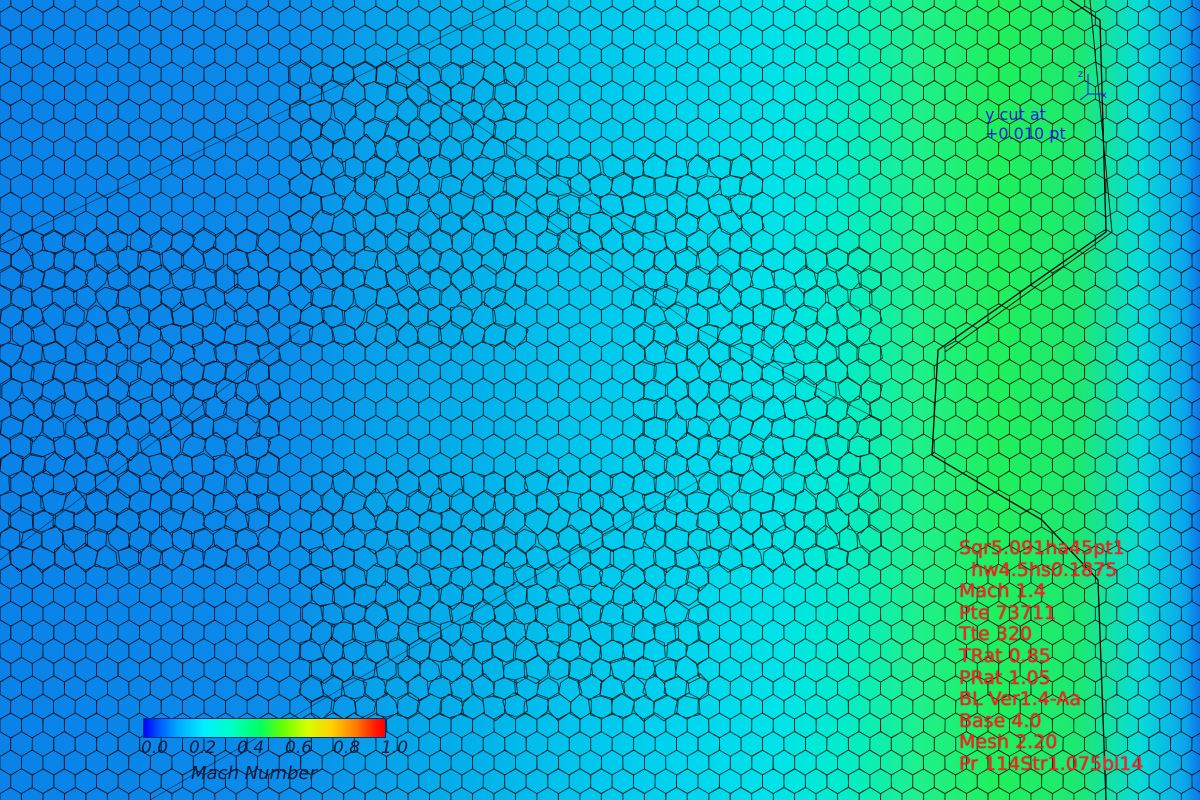  I want to click on colorbar-tick: 0.2, so click(203, 748).